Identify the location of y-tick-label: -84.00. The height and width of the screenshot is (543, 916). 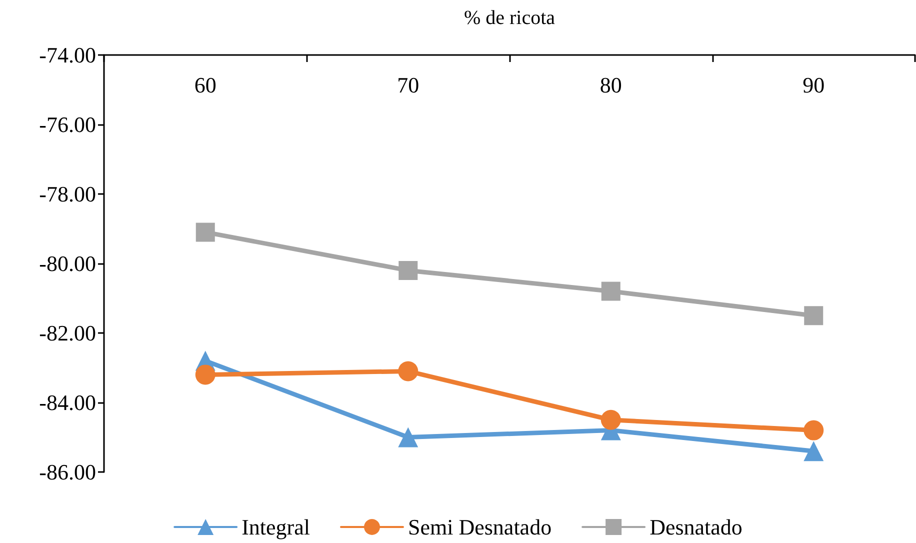
(67, 402).